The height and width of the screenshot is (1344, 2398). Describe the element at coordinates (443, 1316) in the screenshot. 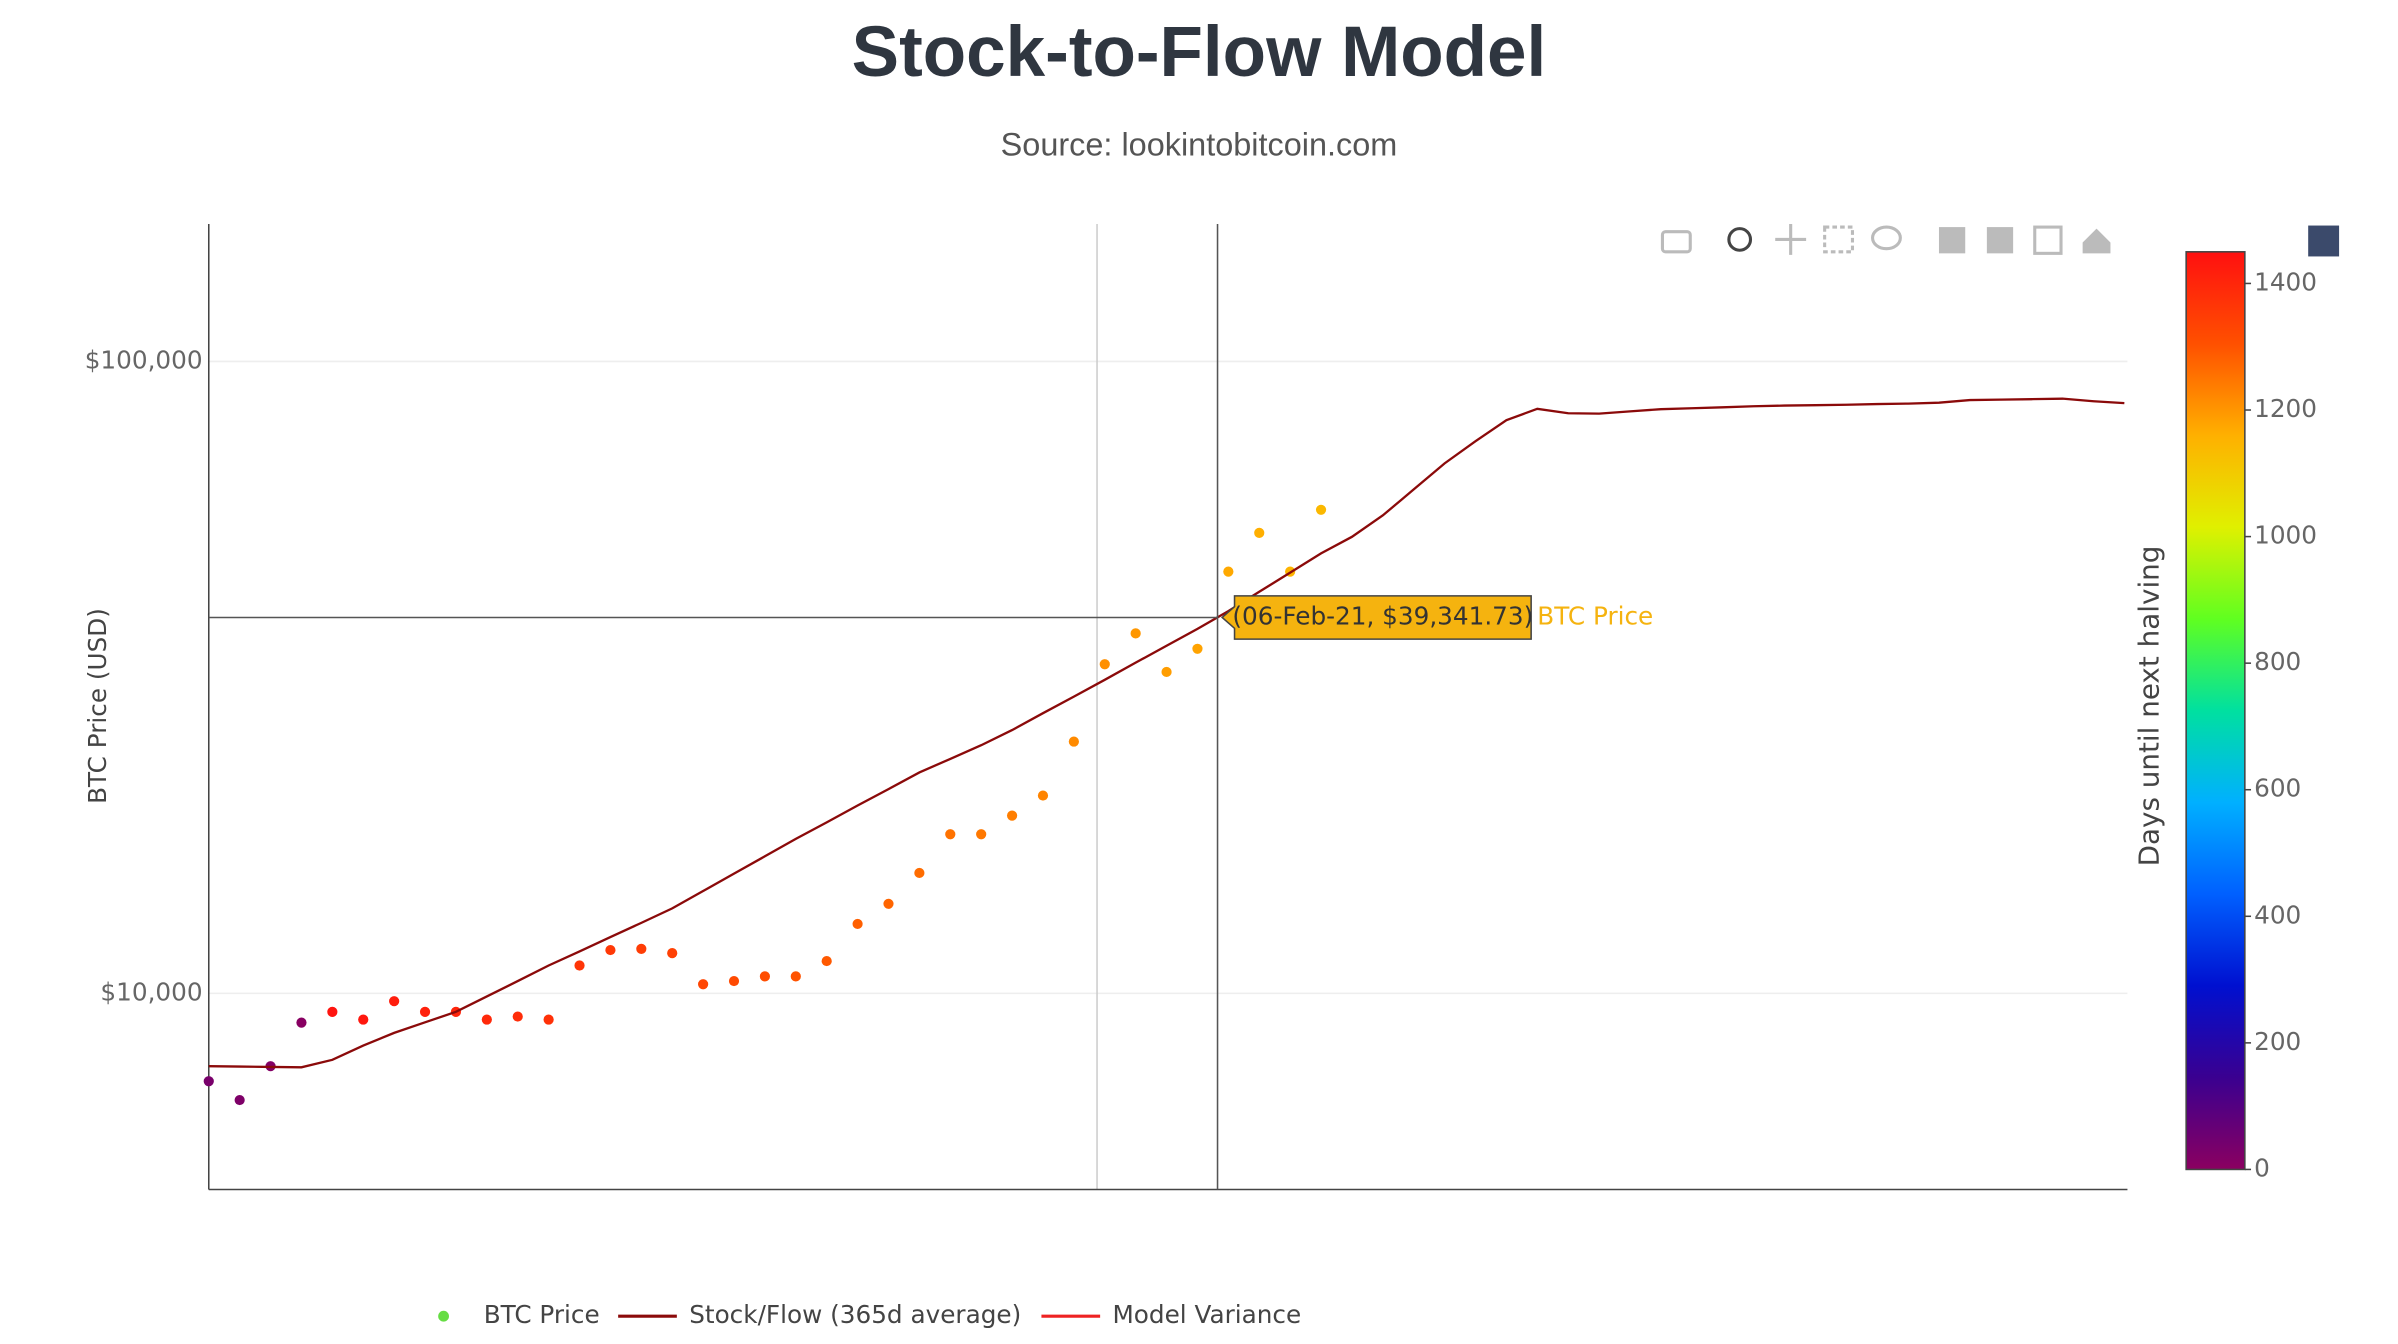

I see `legend-marker` at that location.